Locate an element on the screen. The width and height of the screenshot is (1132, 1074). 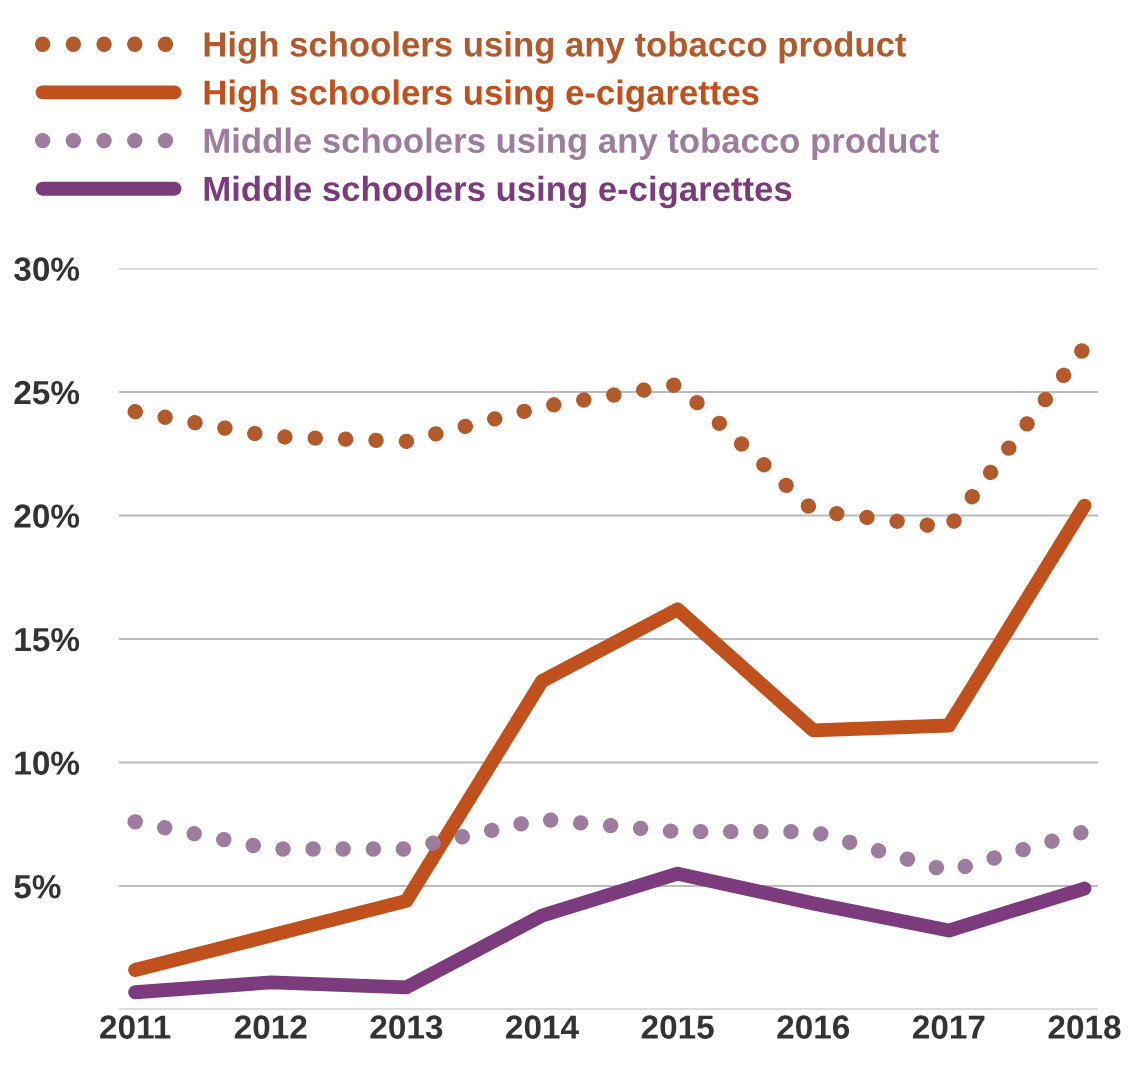
legend-label: Middle schoolers using any tobacco product is located at coordinates (571, 144).